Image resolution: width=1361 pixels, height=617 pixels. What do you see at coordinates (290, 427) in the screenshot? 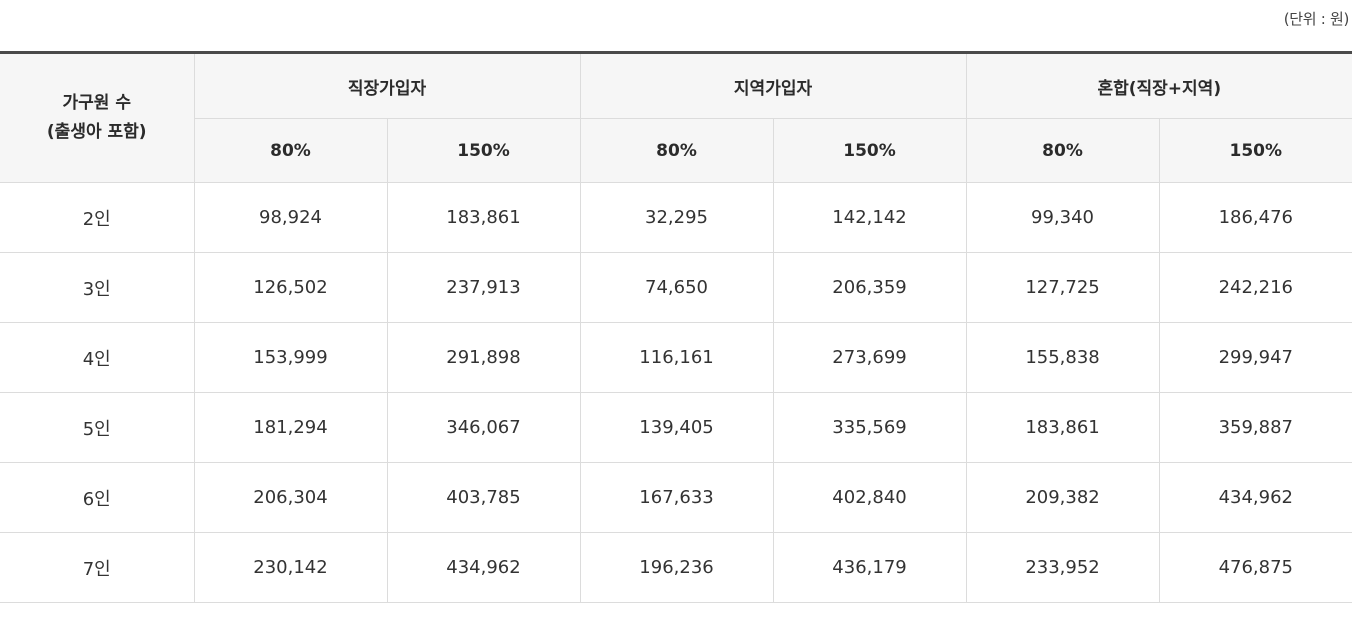
I see `table-cell: 181,294` at bounding box center [290, 427].